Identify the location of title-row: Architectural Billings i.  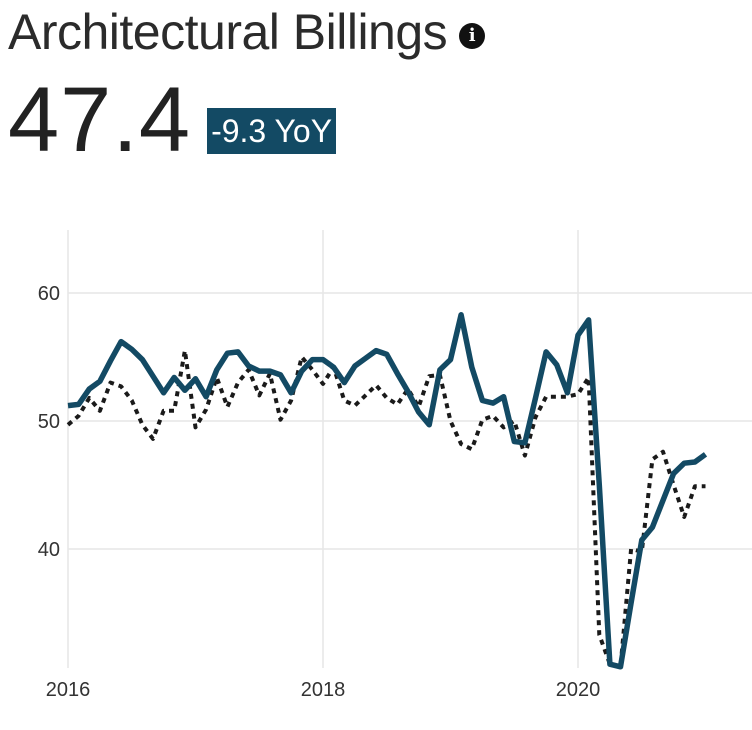
(247, 32).